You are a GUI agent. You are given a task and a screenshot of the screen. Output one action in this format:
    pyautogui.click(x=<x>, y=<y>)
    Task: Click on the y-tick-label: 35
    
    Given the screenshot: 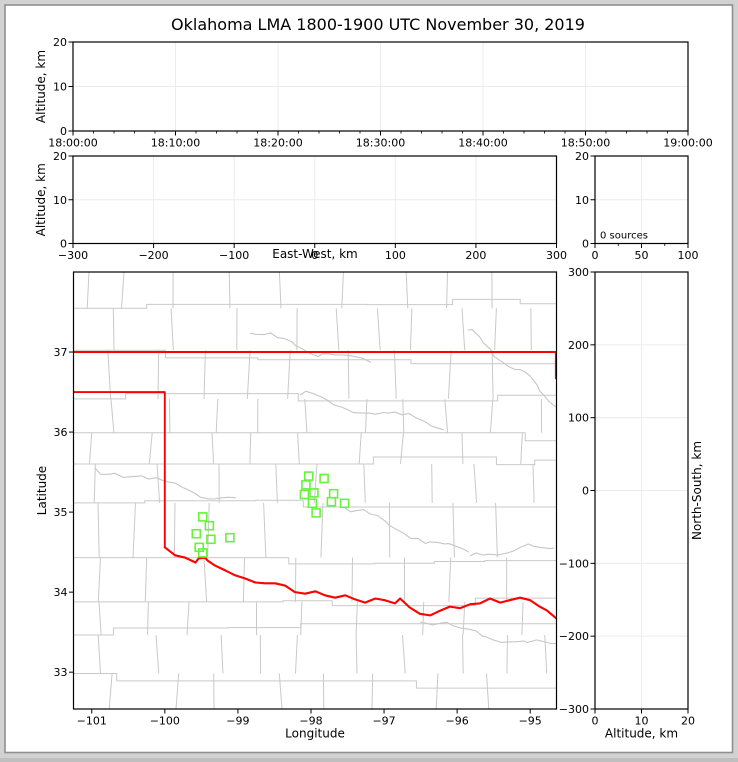 What is the action you would take?
    pyautogui.click(x=61, y=512)
    